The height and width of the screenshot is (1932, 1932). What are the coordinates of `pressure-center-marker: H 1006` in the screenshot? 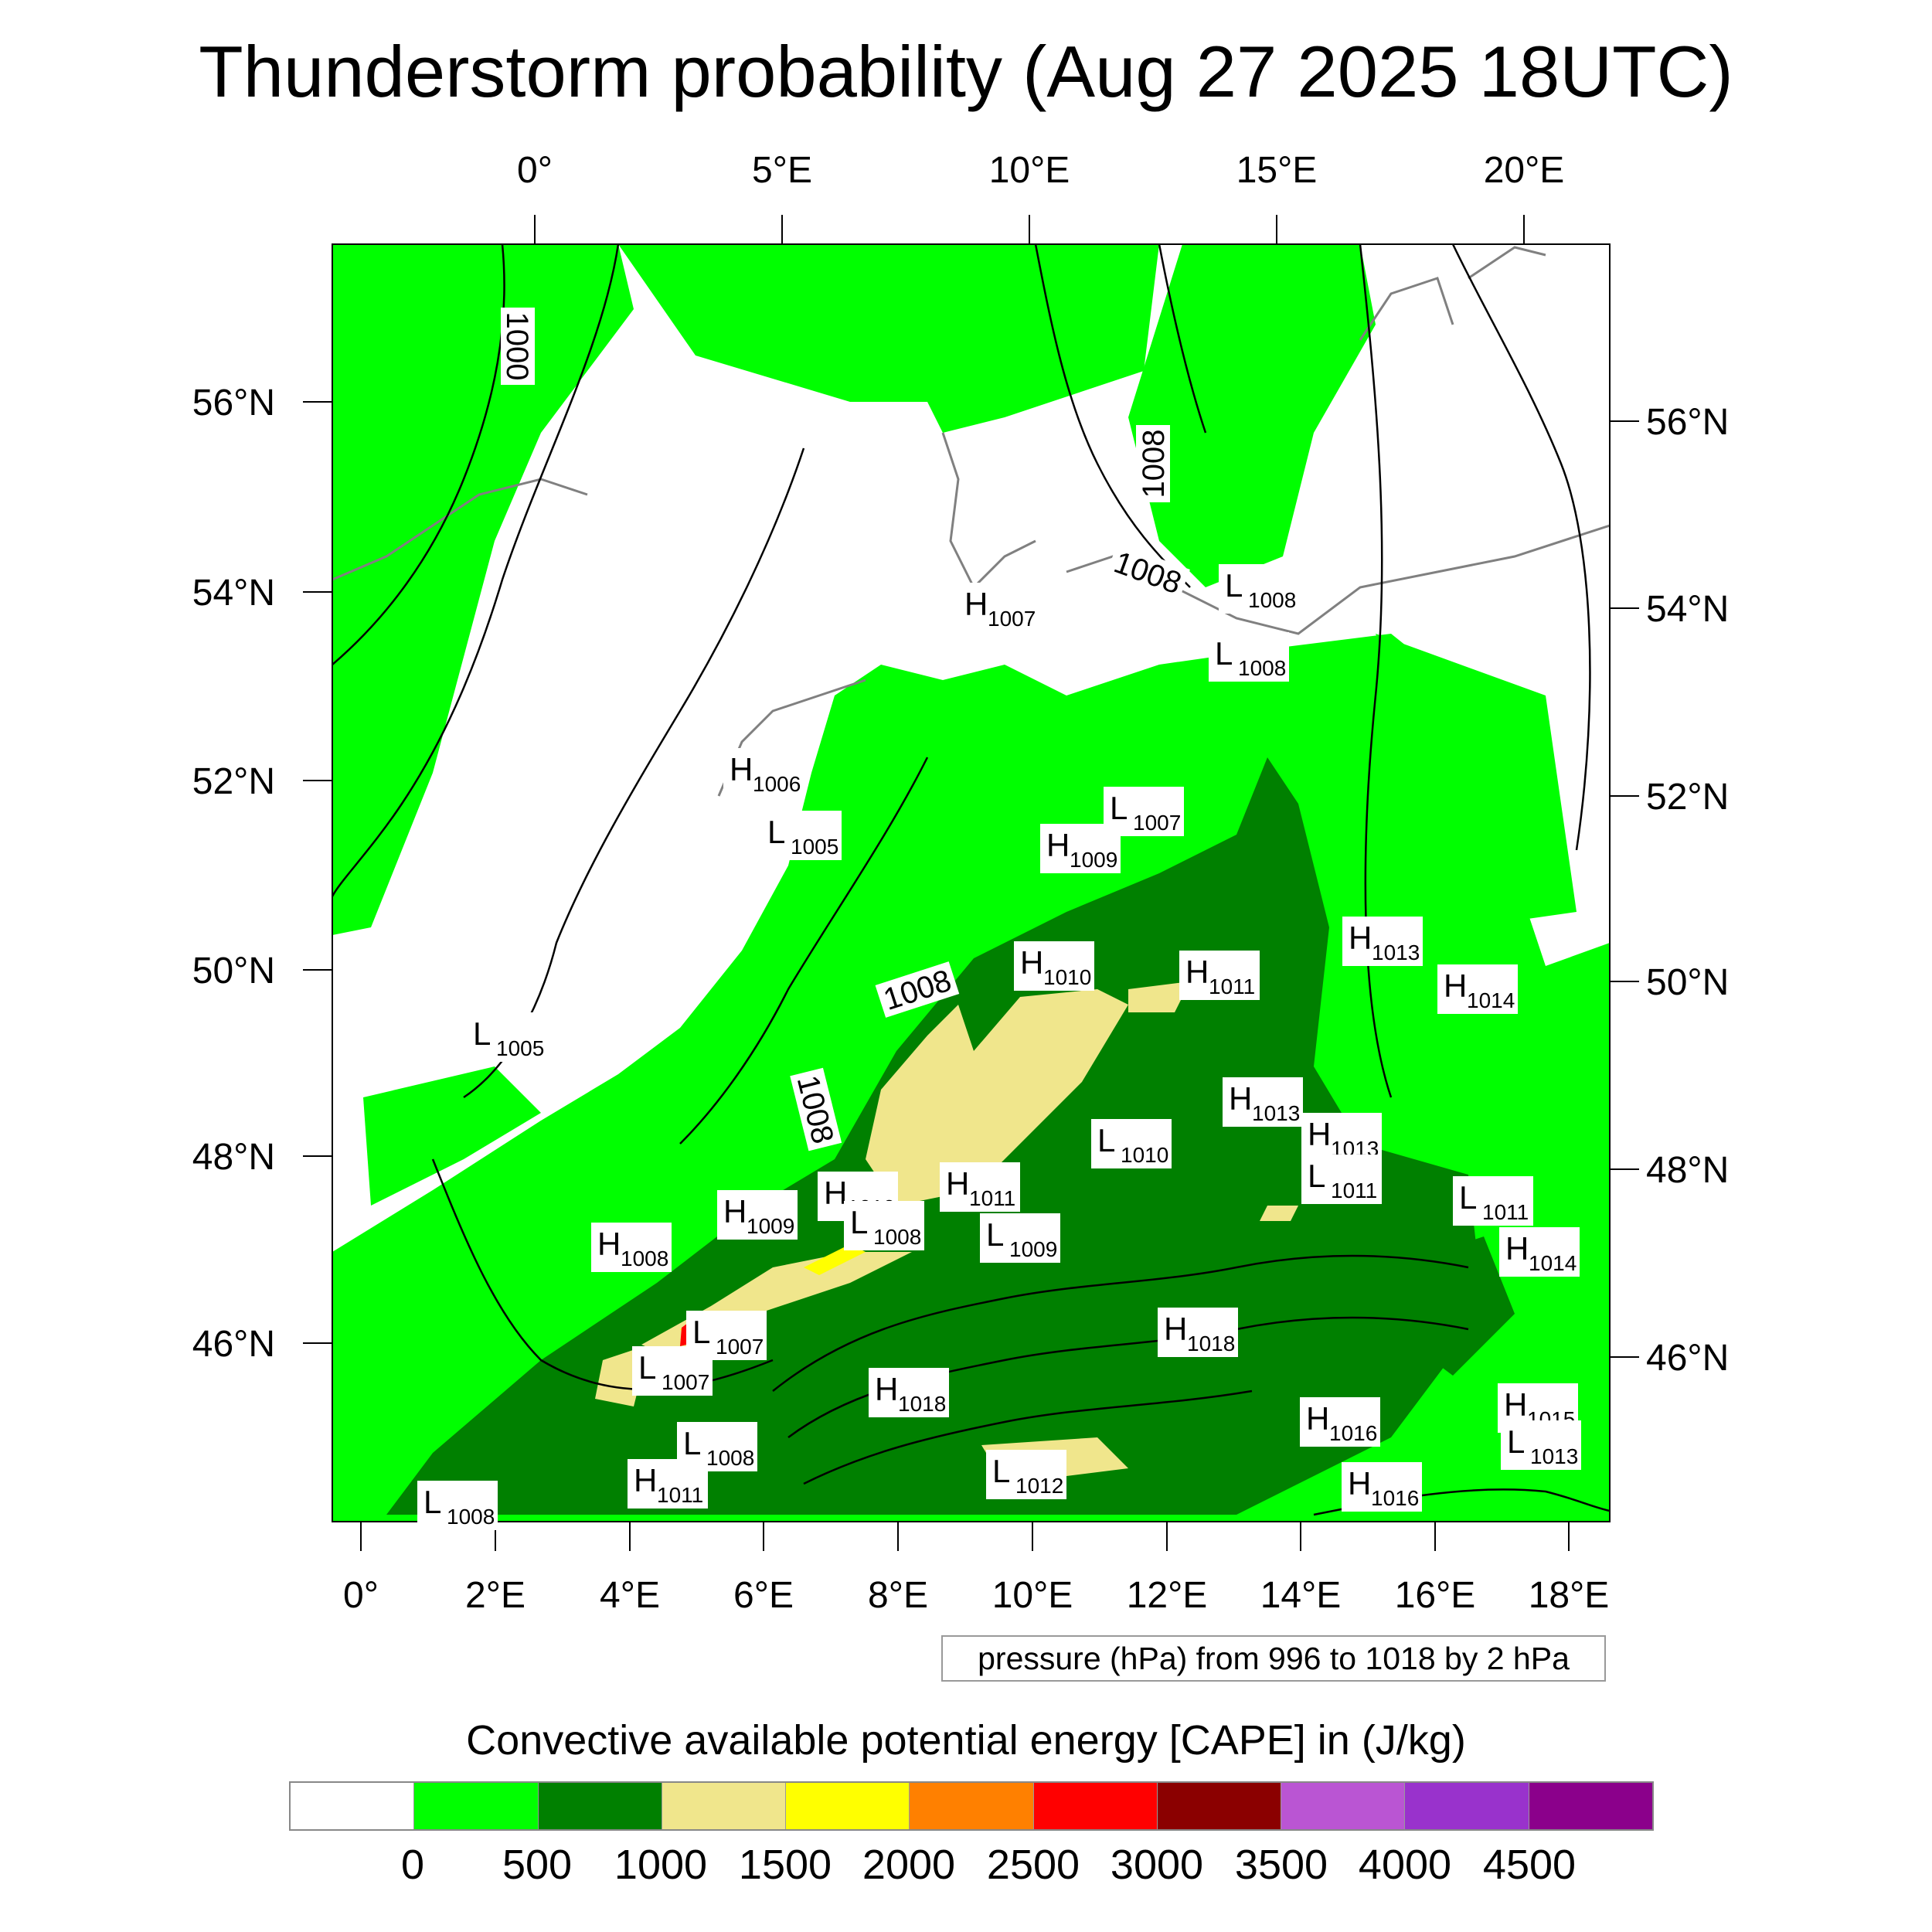 It's located at (763, 773).